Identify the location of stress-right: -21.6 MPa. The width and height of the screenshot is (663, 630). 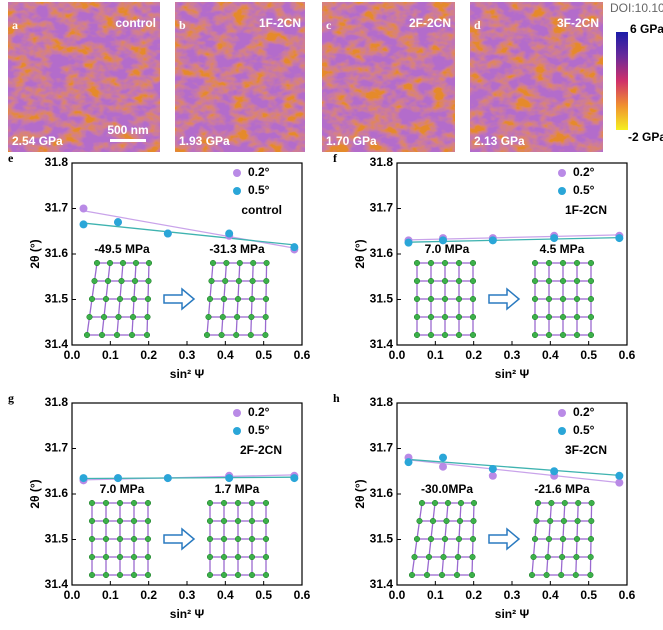
(562, 489).